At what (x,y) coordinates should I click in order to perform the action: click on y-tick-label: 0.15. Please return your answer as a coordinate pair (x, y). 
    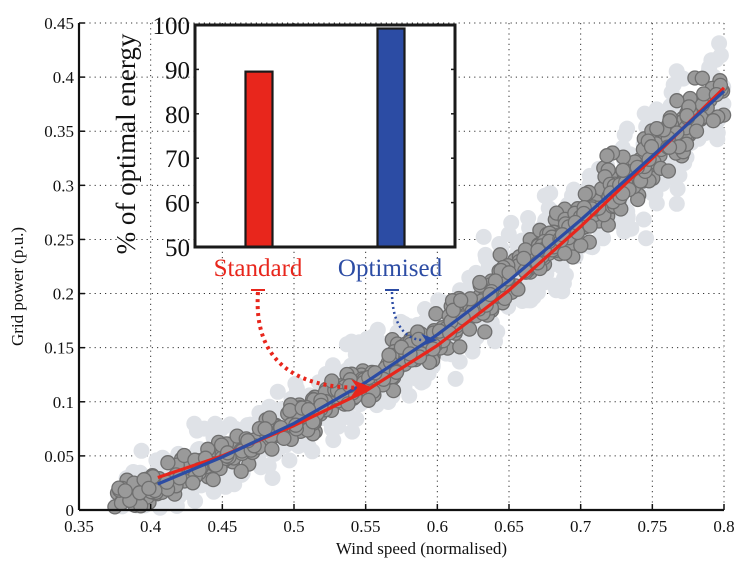
    Looking at the image, I should click on (59, 348).